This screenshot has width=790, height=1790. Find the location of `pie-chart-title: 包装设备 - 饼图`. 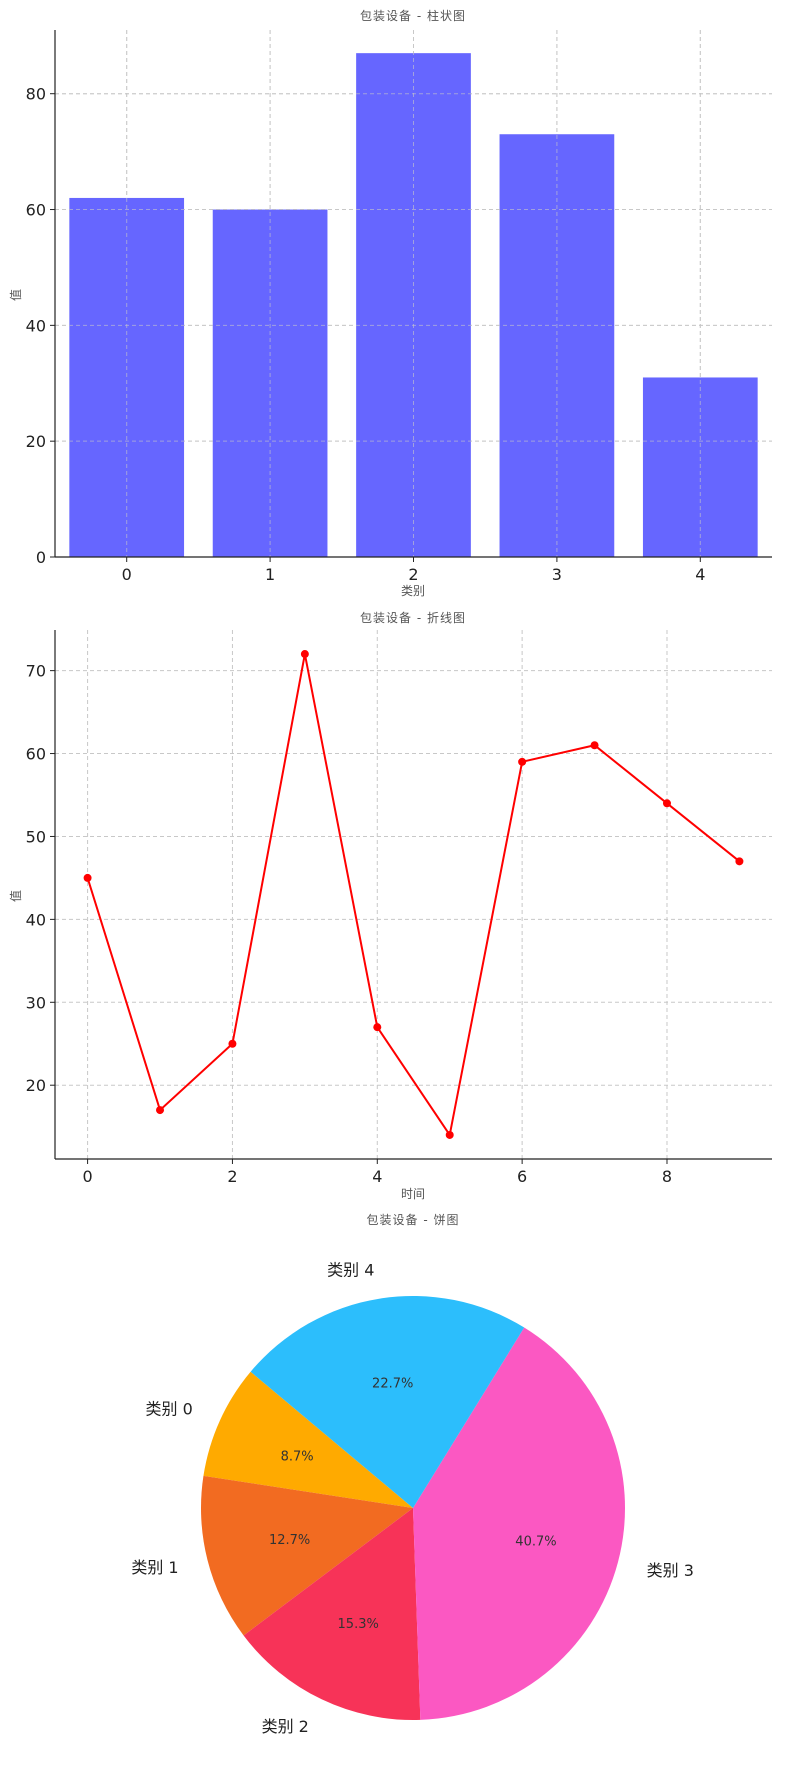

pie-chart-title: 包装设备 - 饼图 is located at coordinates (413, 1220).